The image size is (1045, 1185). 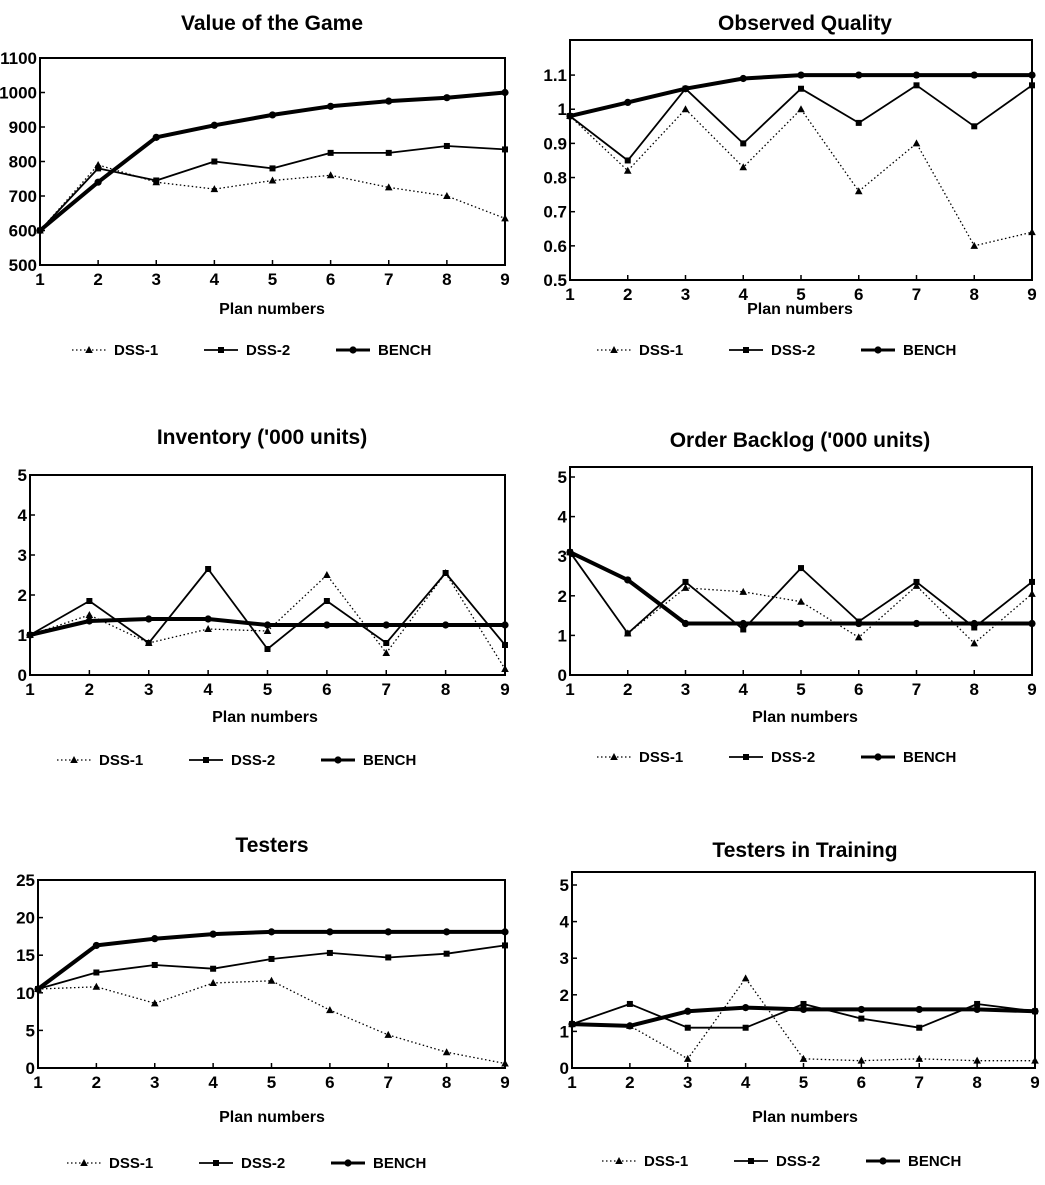 I want to click on x-axis-label: Plan numbers, so click(x=272, y=309).